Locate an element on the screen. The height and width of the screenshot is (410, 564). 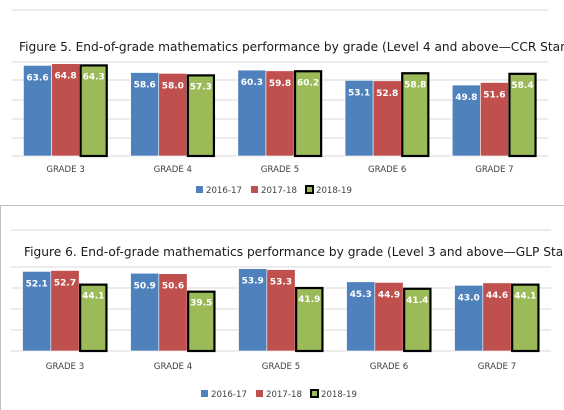
fig5-data-label: 64.8 is located at coordinates (65, 77).